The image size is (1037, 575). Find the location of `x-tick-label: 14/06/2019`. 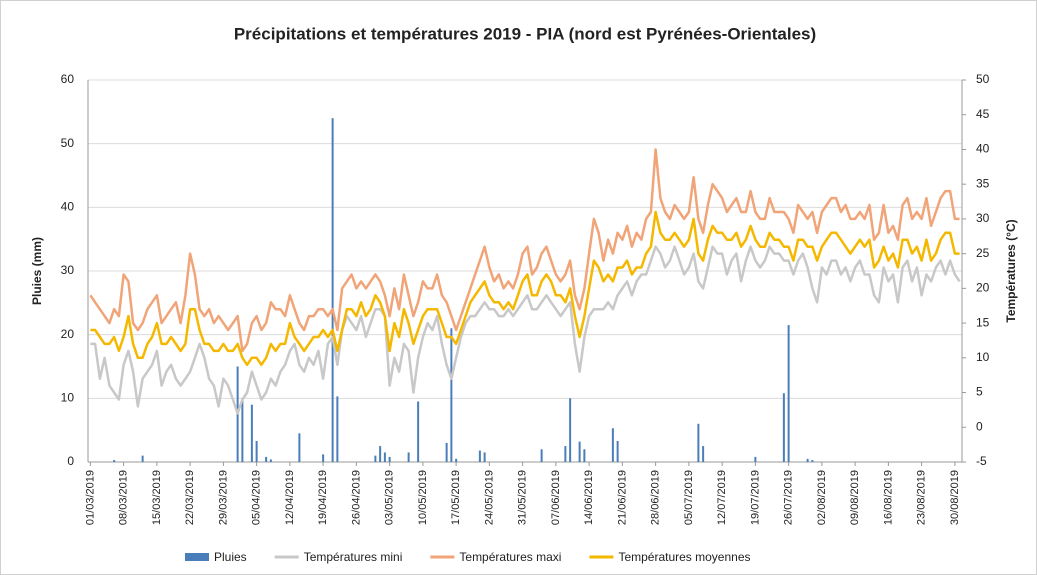

x-tick-label: 14/06/2019 is located at coordinates (589, 497).